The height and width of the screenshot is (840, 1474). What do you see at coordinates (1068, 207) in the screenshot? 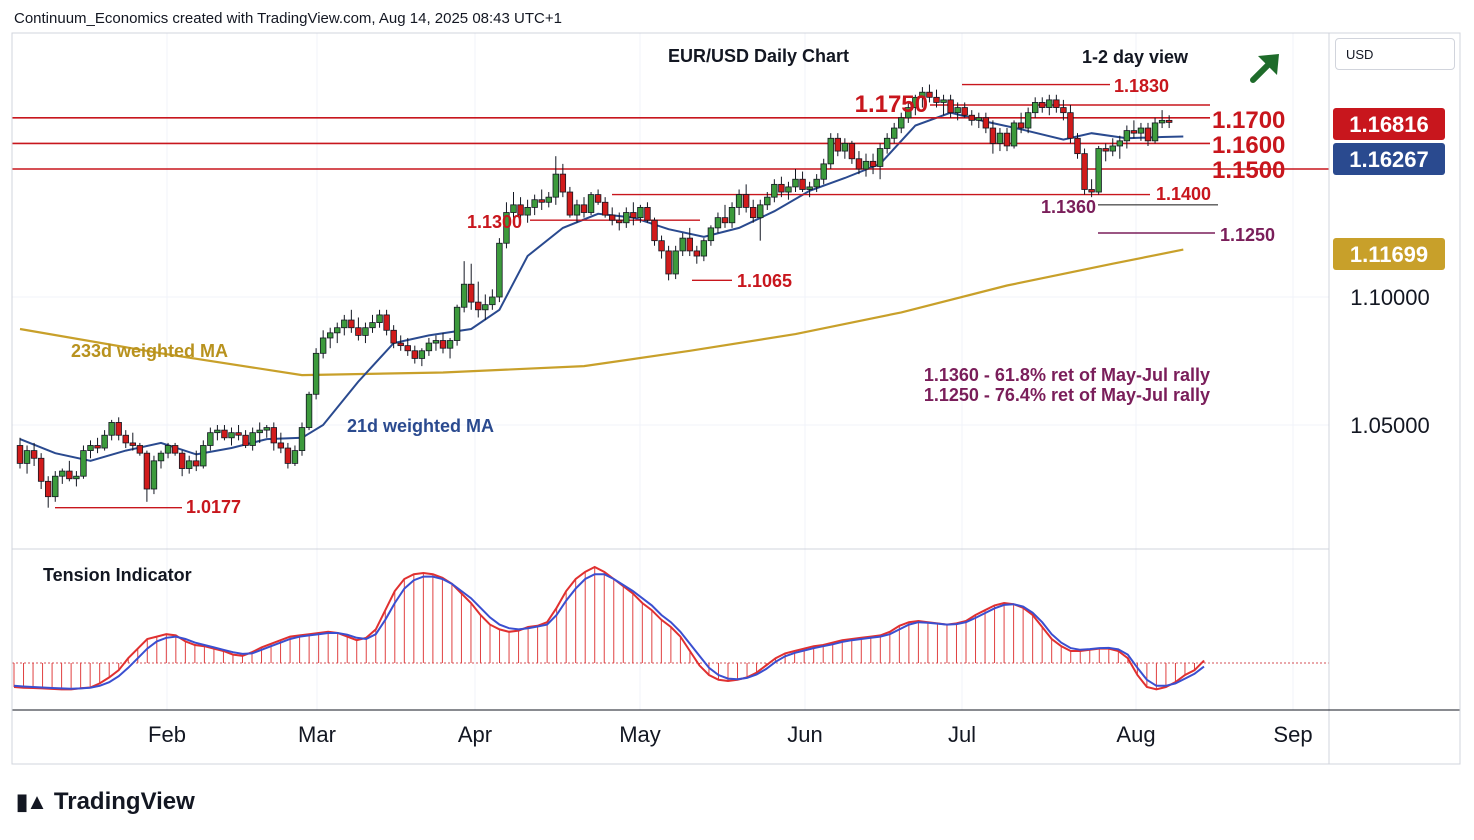
I see `level-label-1-1360: 1.1360` at bounding box center [1068, 207].